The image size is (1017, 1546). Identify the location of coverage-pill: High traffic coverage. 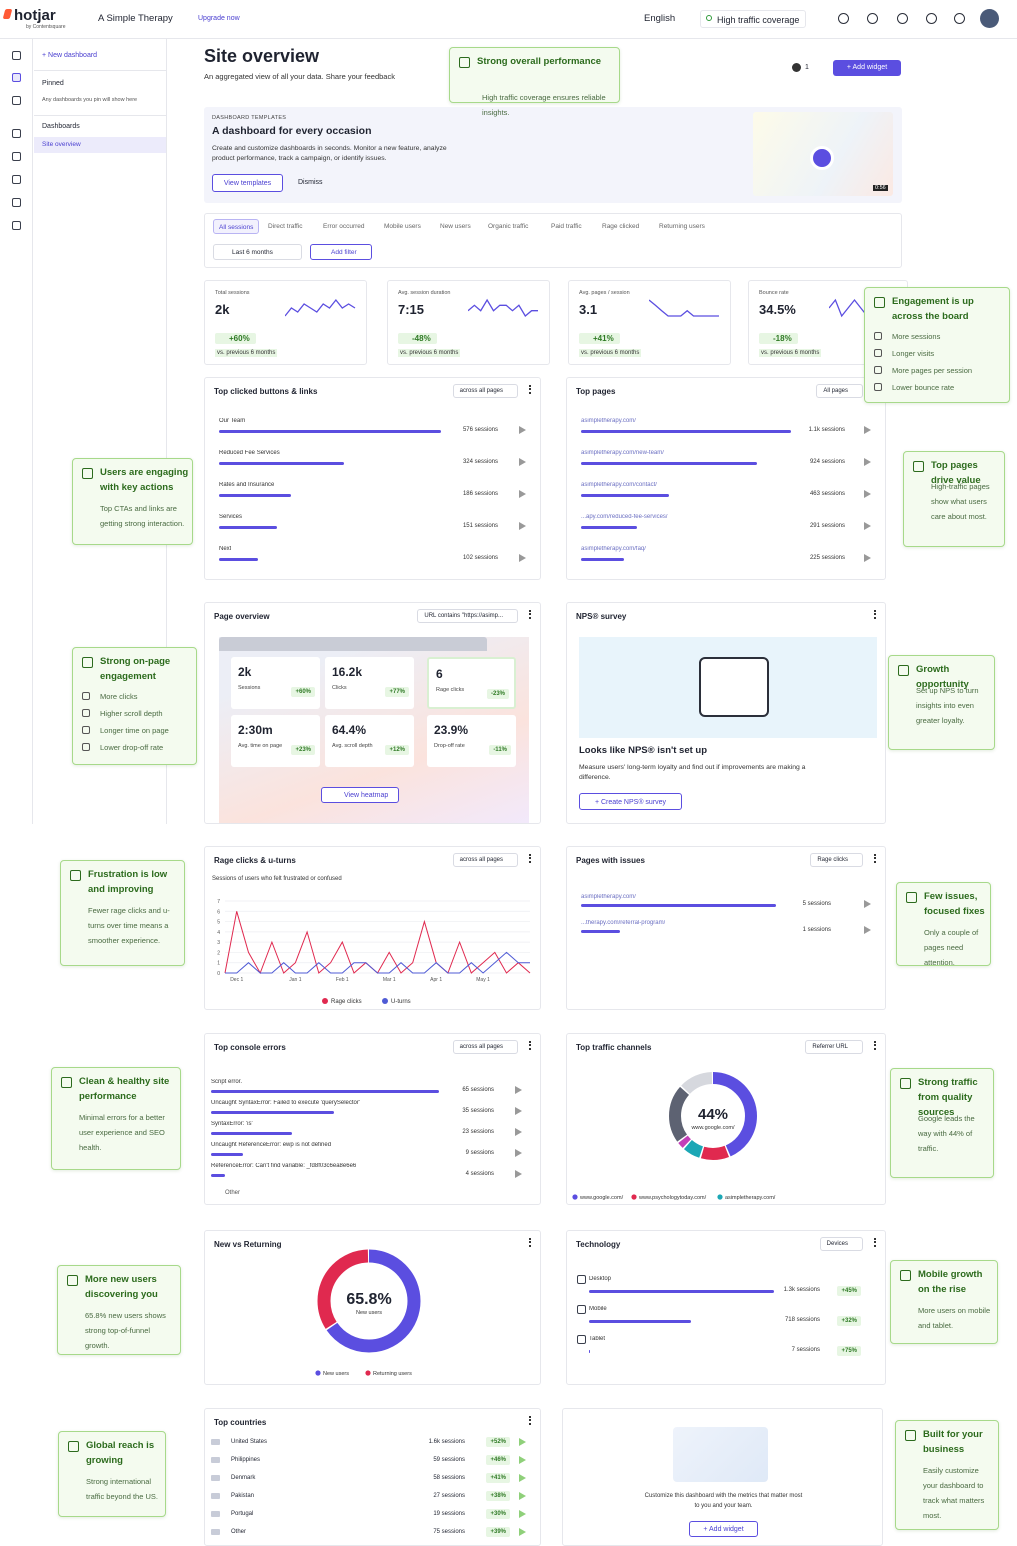
(753, 19).